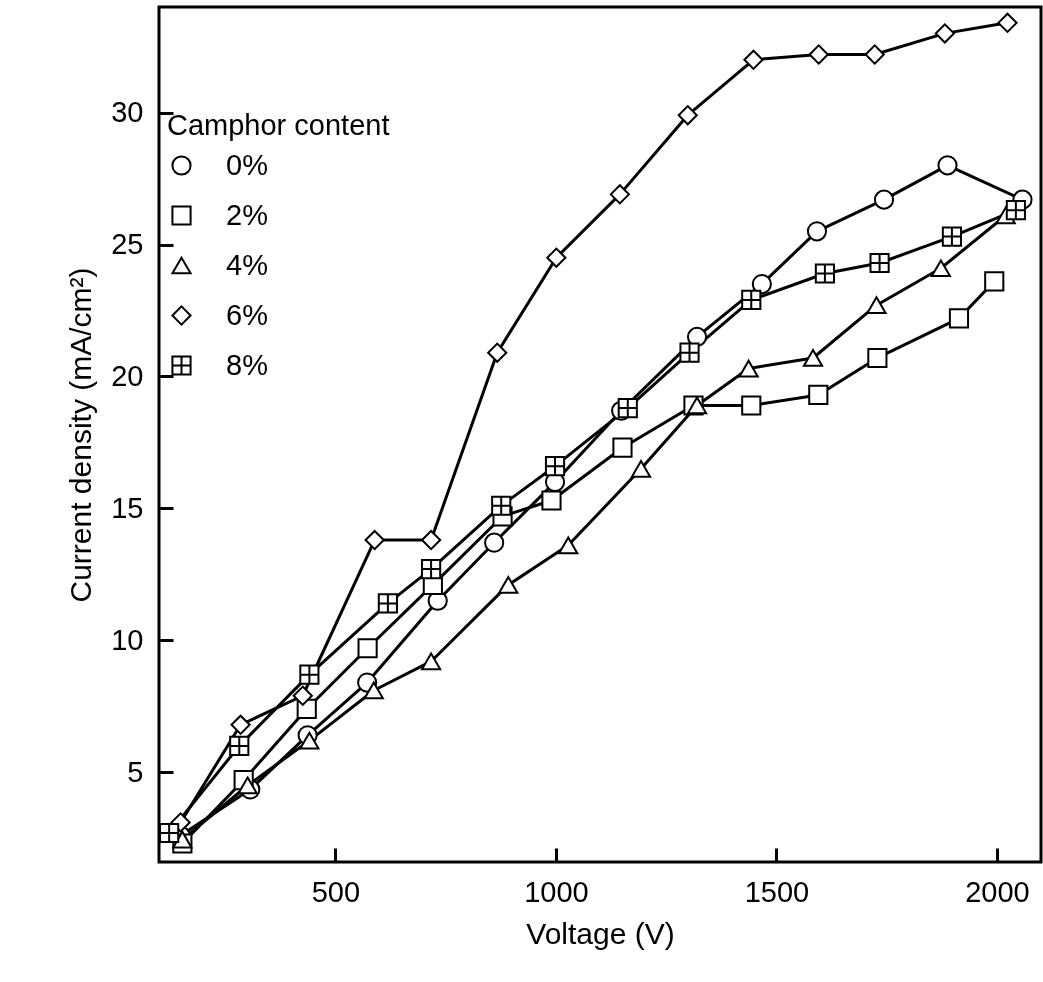 The height and width of the screenshot is (982, 1043). I want to click on legend-label: 0%, so click(247, 164).